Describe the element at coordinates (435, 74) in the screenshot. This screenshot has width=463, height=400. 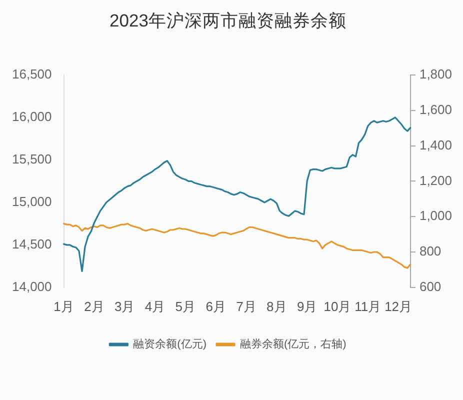
I see `y2-tick-label: 1,800` at that location.